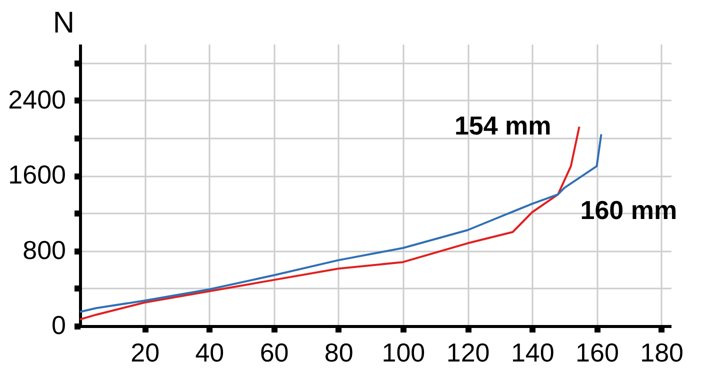 Image resolution: width=712 pixels, height=372 pixels. Describe the element at coordinates (532, 353) in the screenshot. I see `x-tick-label: 140` at that location.